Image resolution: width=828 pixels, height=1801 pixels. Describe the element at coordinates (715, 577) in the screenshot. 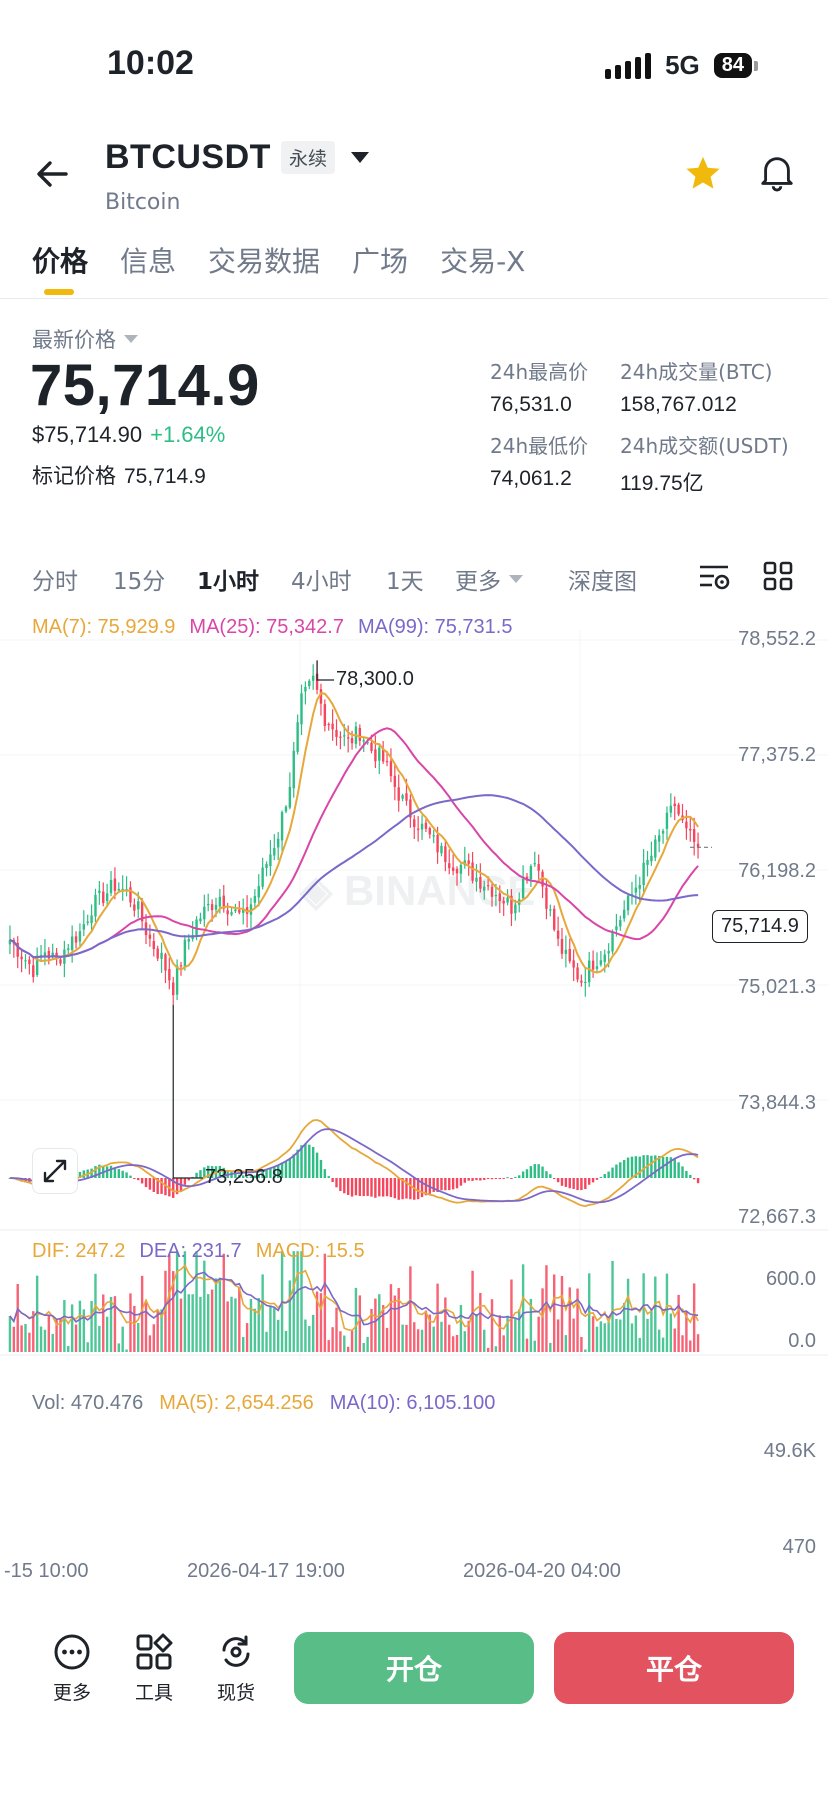

I see `indicator-settings-icon` at that location.